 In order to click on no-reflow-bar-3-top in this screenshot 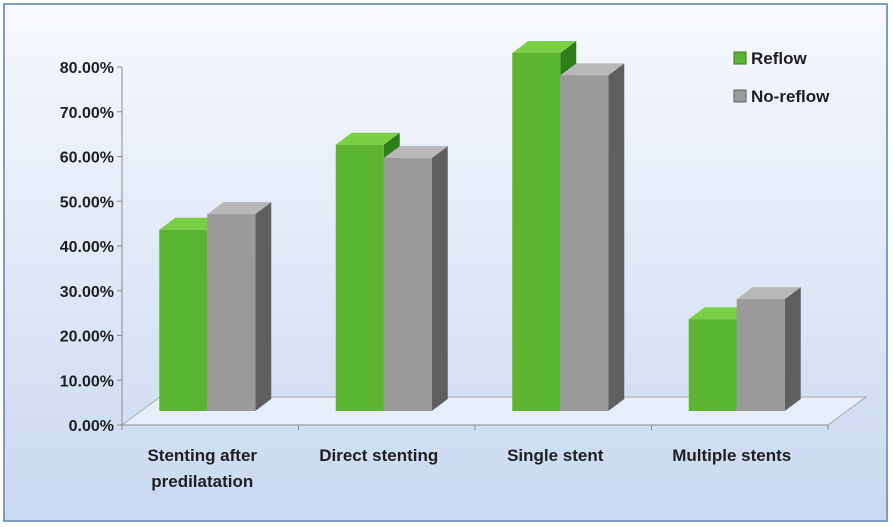, I will do `click(768, 293)`.